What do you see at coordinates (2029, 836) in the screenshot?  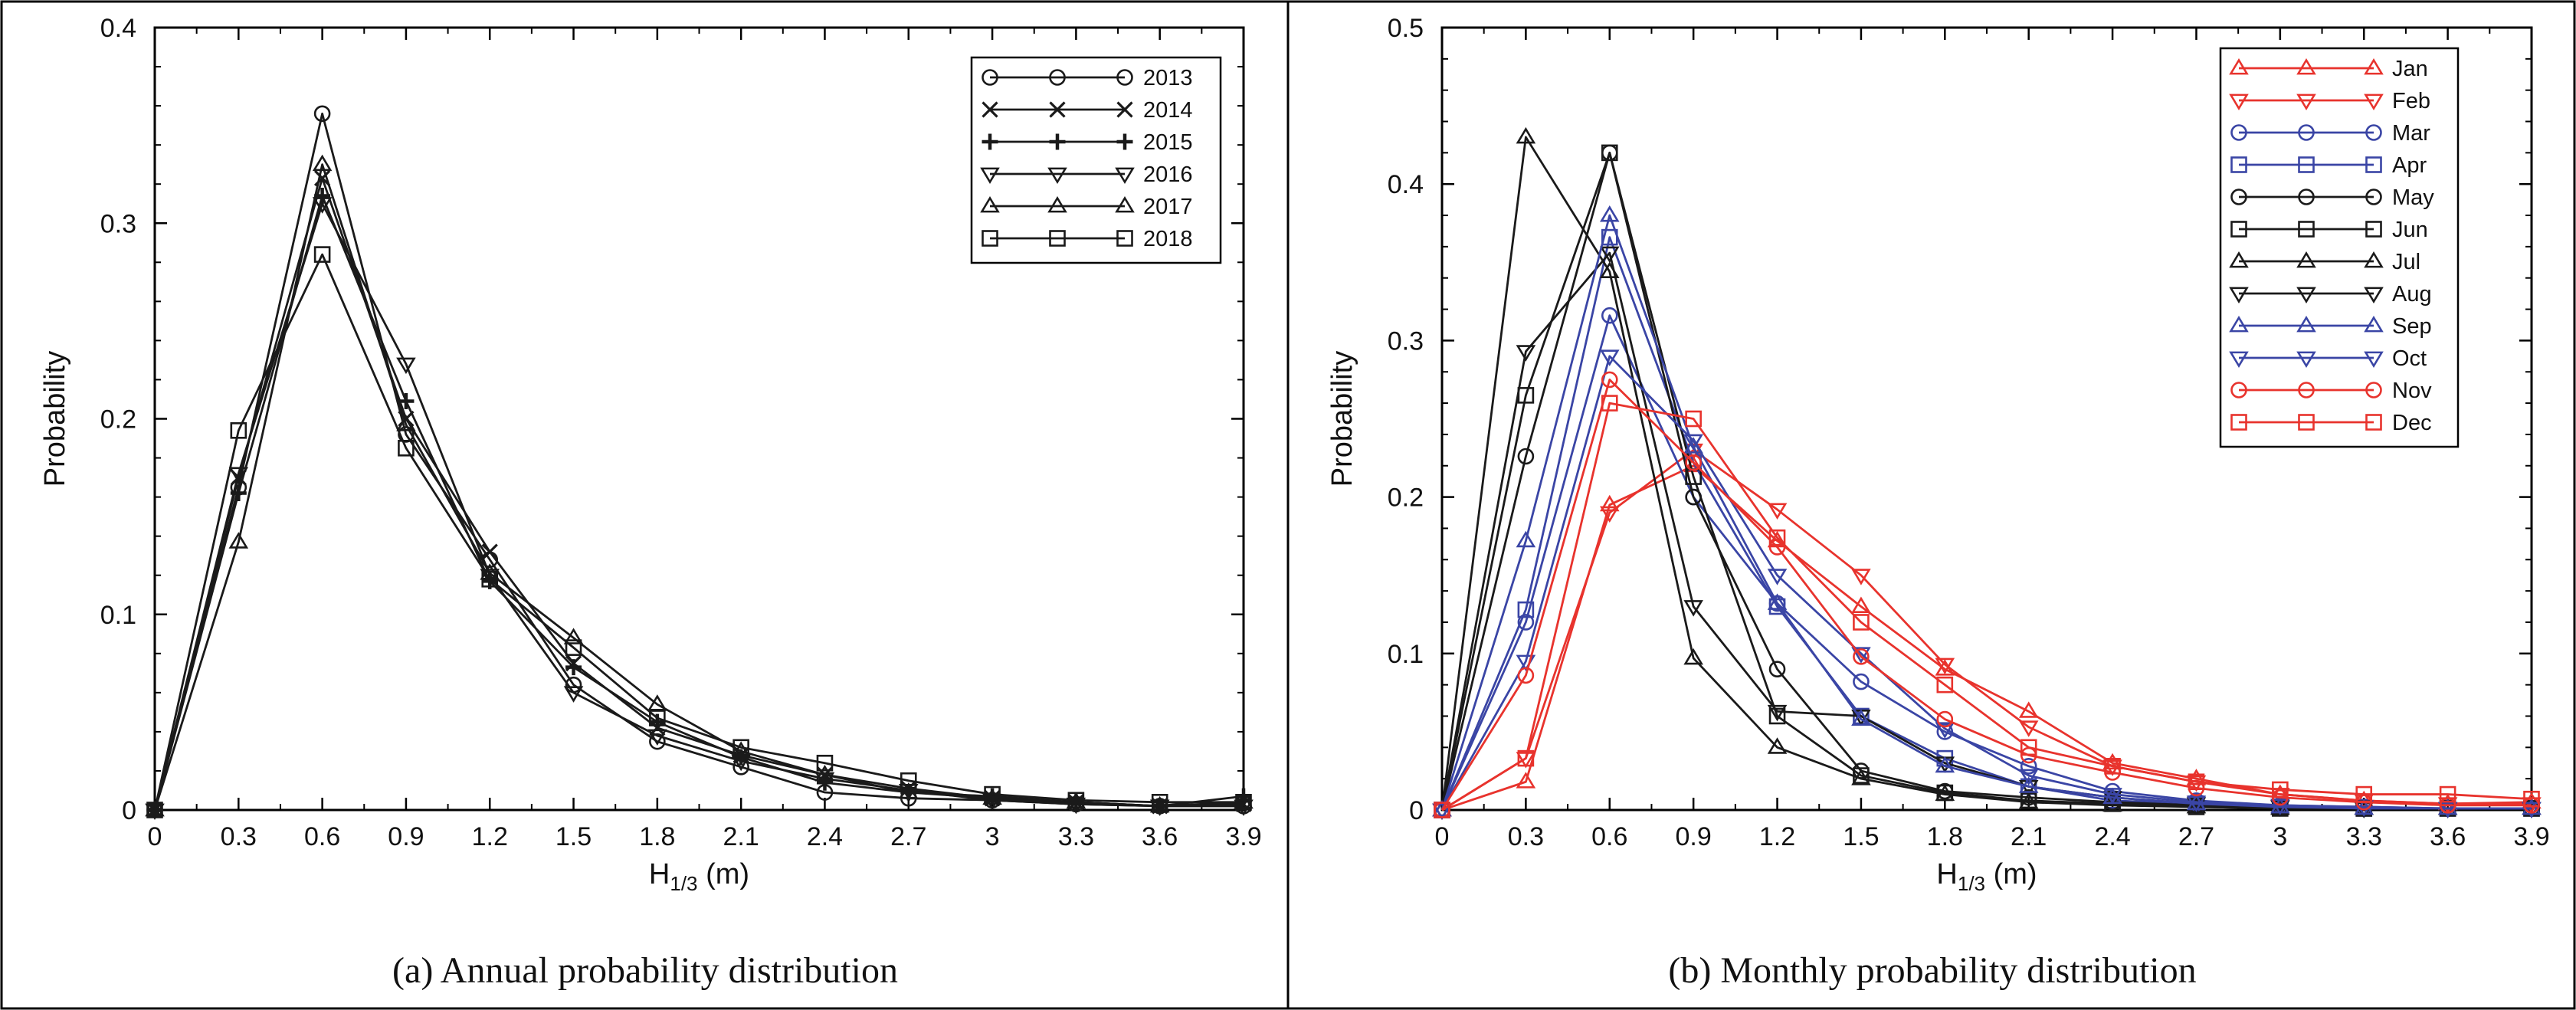 I see `x-tick-label: 2.1` at bounding box center [2029, 836].